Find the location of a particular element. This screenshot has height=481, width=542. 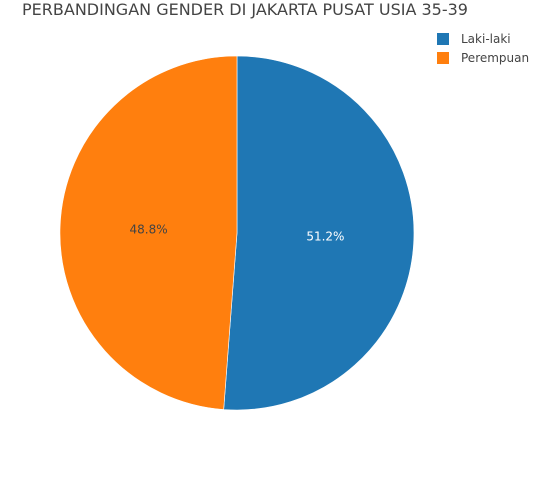

legend-item-perempuan: Perempuan is located at coordinates (483, 58).